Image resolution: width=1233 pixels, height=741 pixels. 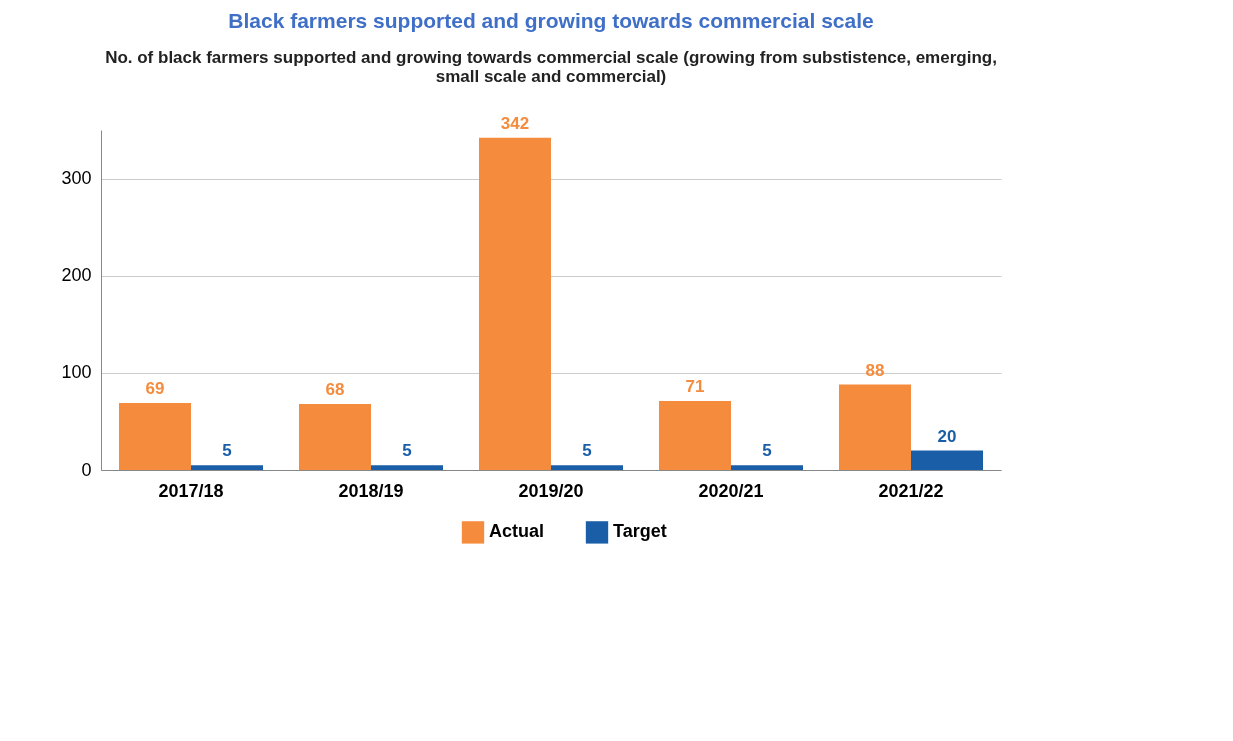 I want to click on x-tick-label: 2020/21, so click(x=731, y=490).